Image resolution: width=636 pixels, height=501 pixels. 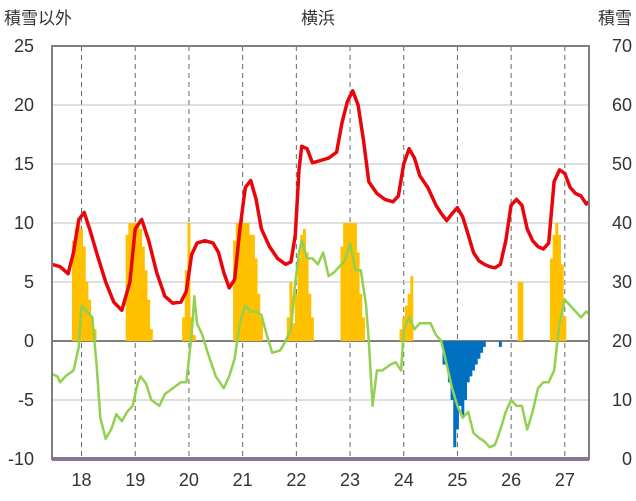 What do you see at coordinates (82, 480) in the screenshot?
I see `x-tick-label: 18` at bounding box center [82, 480].